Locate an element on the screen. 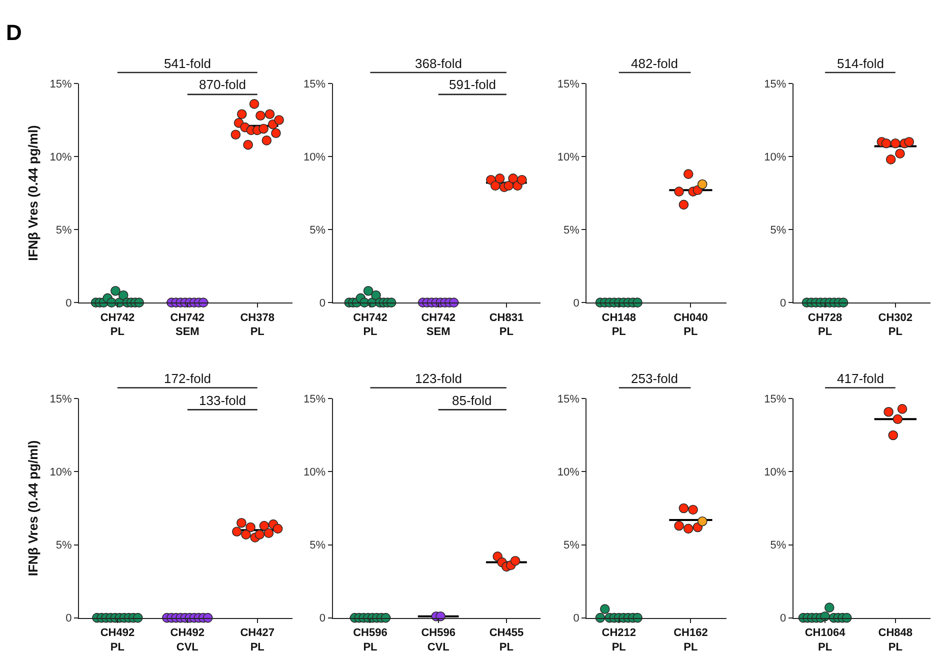 The width and height of the screenshot is (940, 666). x-tick-label: CH212 PL is located at coordinates (619, 640).